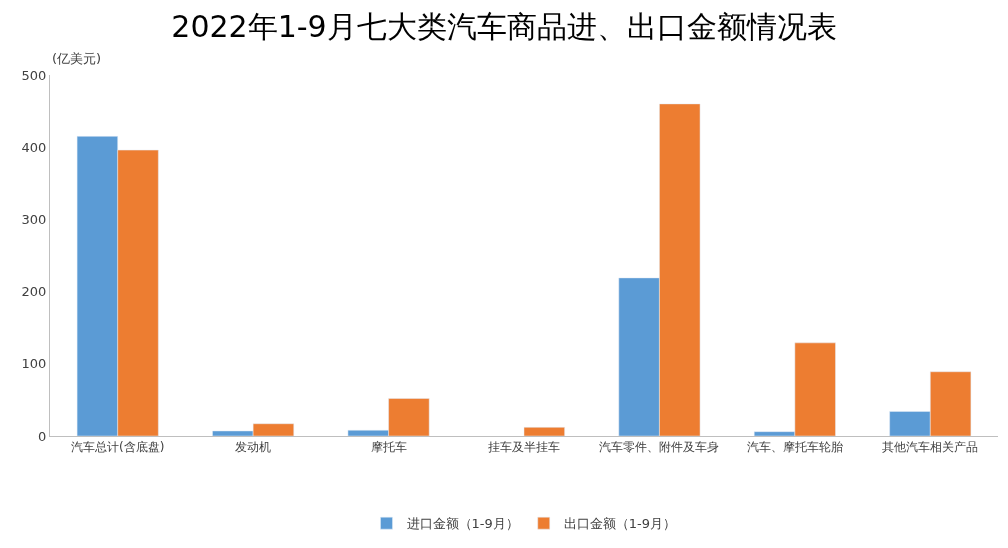 This screenshot has height=548, width=1008. Describe the element at coordinates (118, 447) in the screenshot. I see `x-tick-label: 汽车总计(含底盘)` at that location.